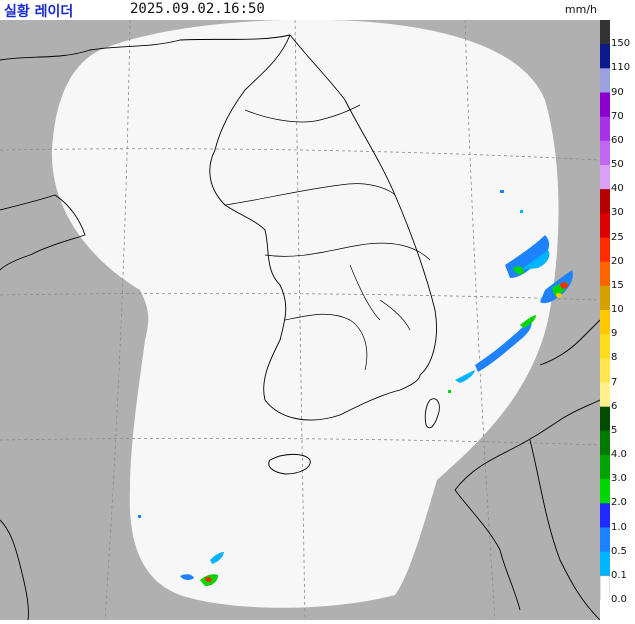  Describe the element at coordinates (614, 334) in the screenshot. I see `legend-label: 9` at that location.